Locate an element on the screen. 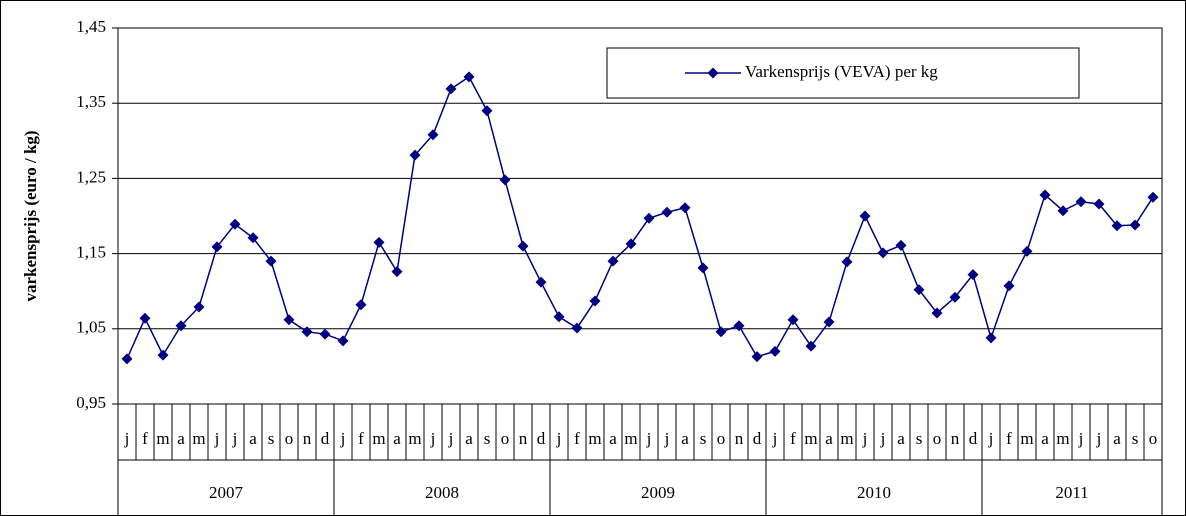  year-label: 2011 is located at coordinates (1071, 492).